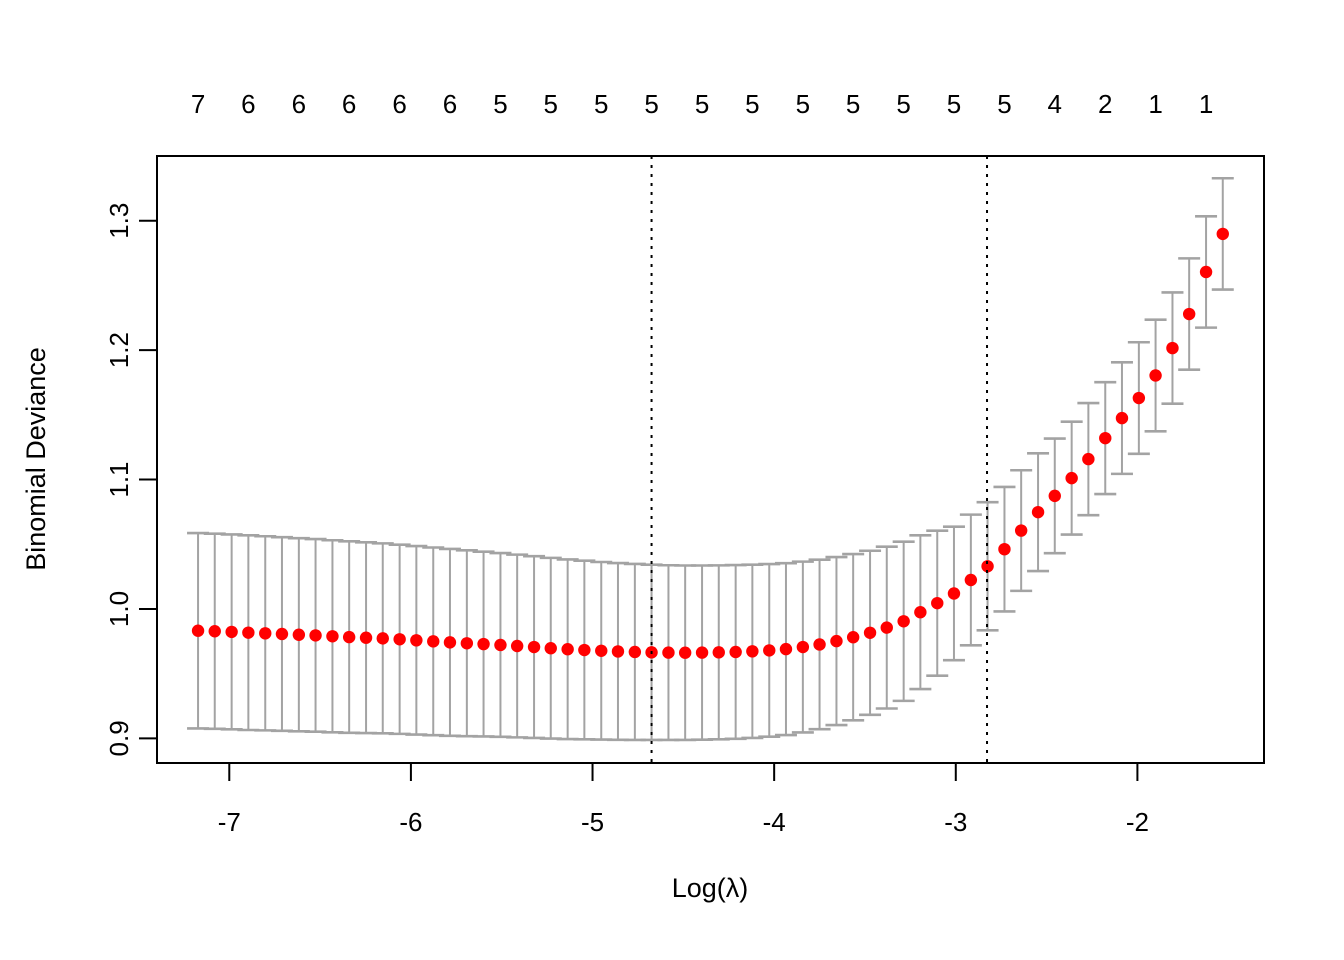  I want to click on x-tick-label: -5, so click(592, 822).